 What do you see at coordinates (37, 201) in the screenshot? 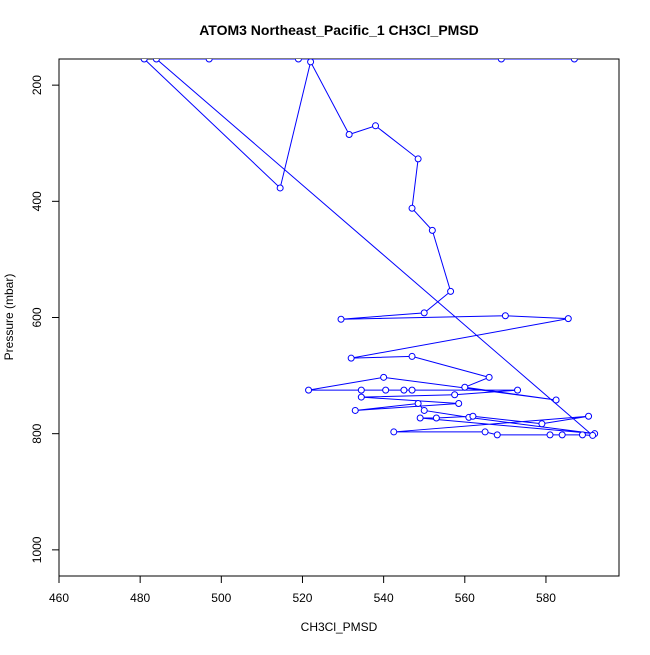
I see `y-tick-label: 400` at bounding box center [37, 201].